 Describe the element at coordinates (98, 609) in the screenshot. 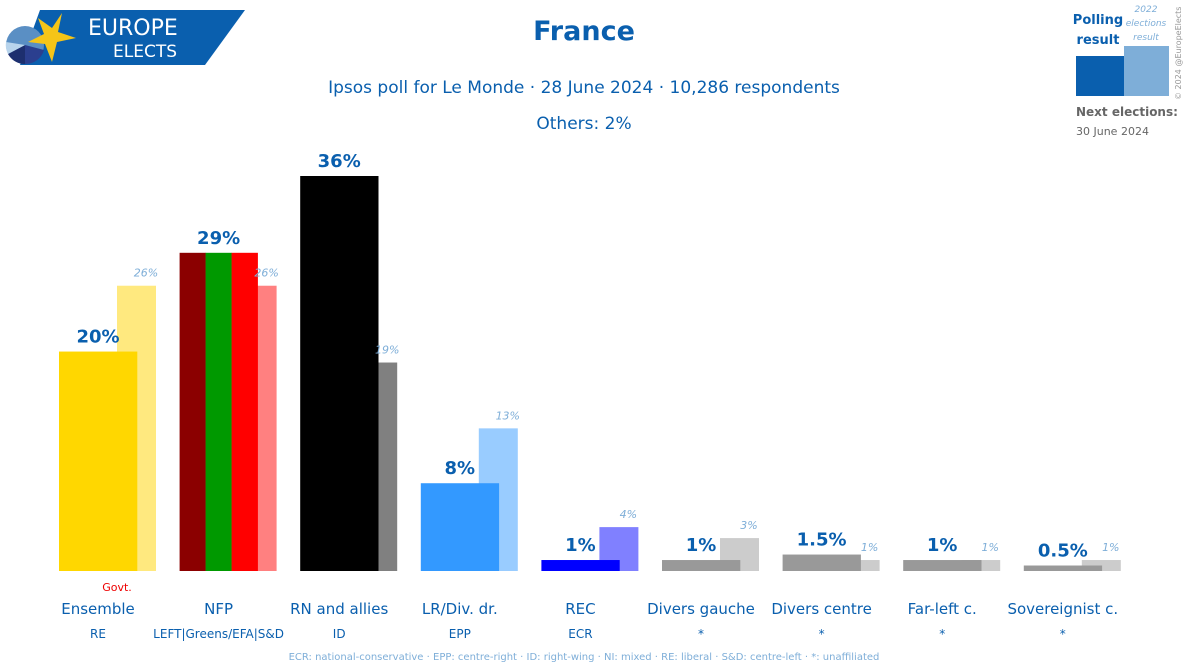

I see `party-name: Ensemble` at that location.